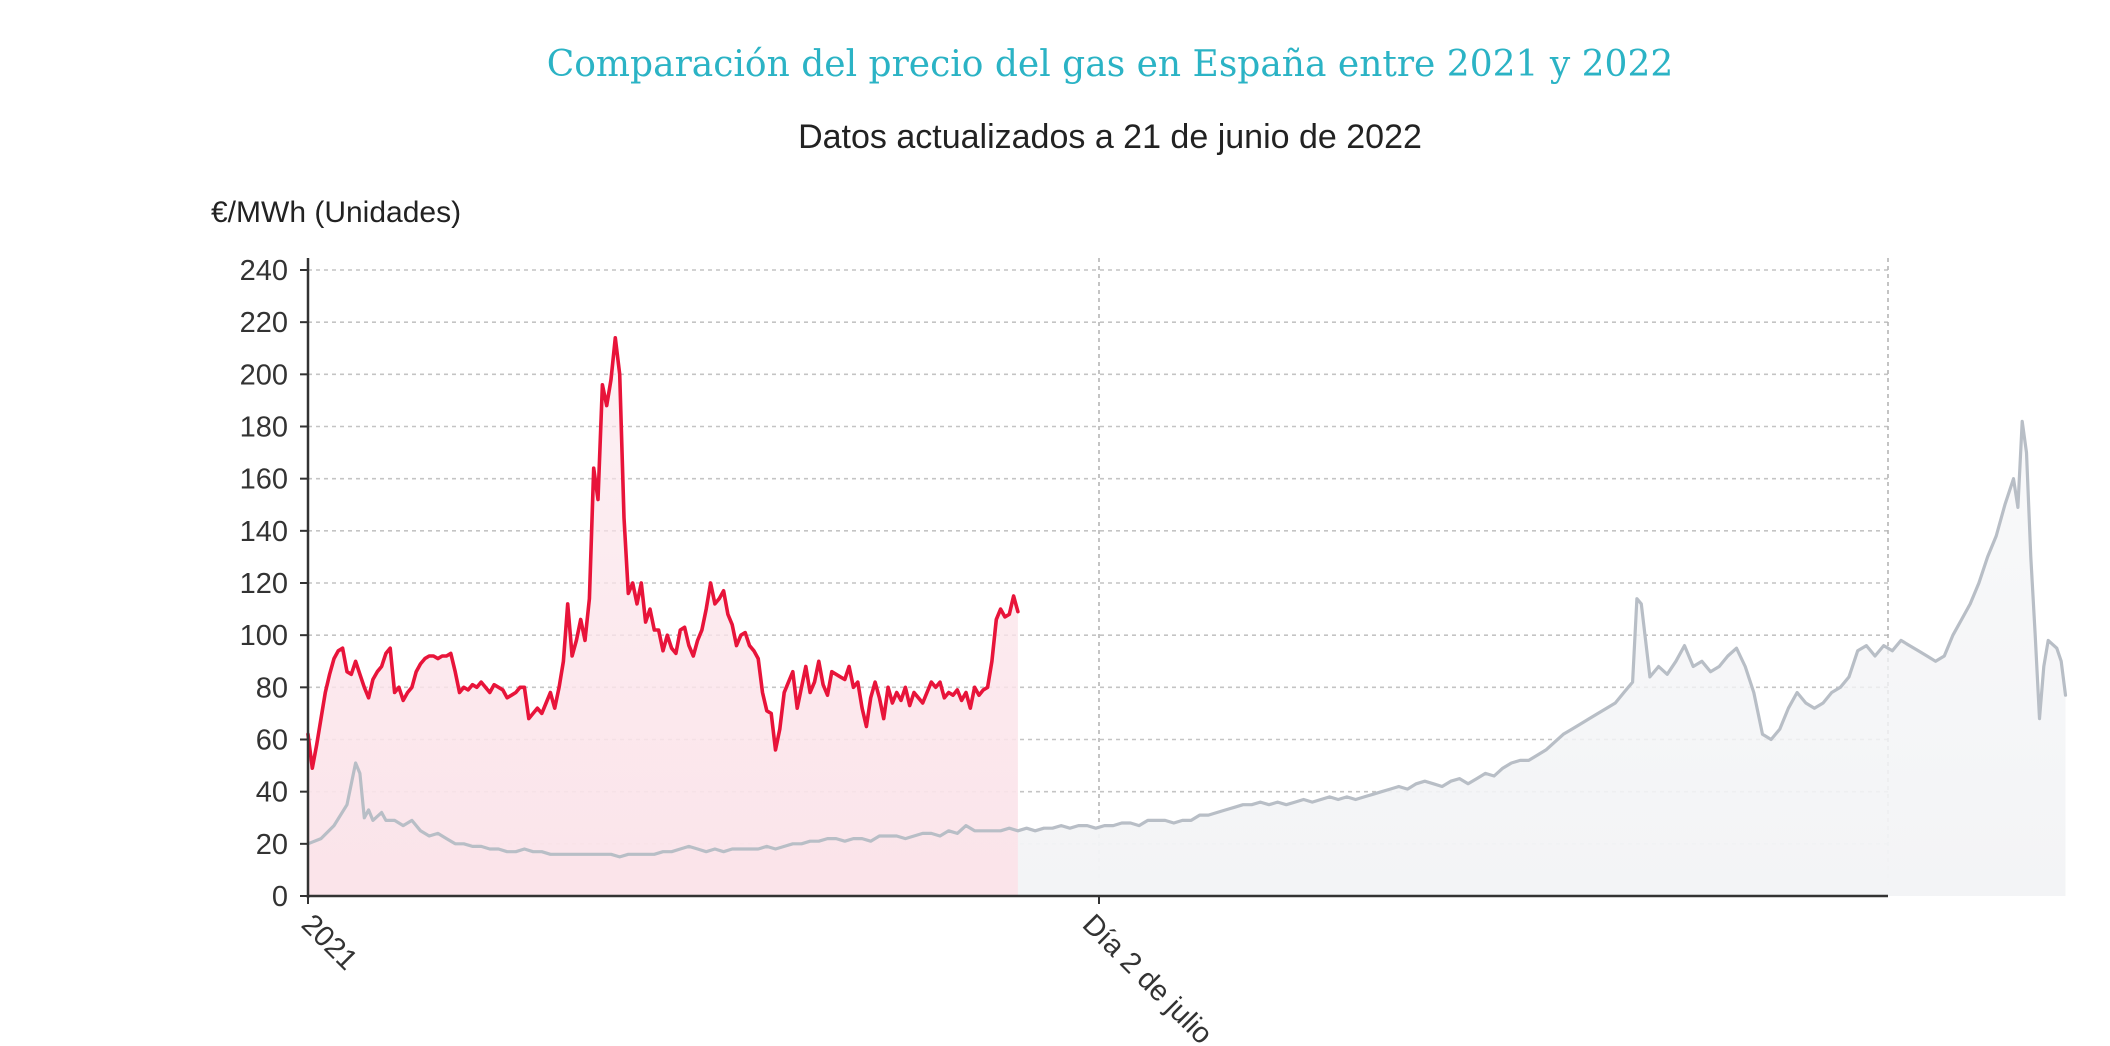 The height and width of the screenshot is (1046, 2110). What do you see at coordinates (1147, 977) in the screenshot?
I see `x-tick-label: Día 2 de julio` at bounding box center [1147, 977].